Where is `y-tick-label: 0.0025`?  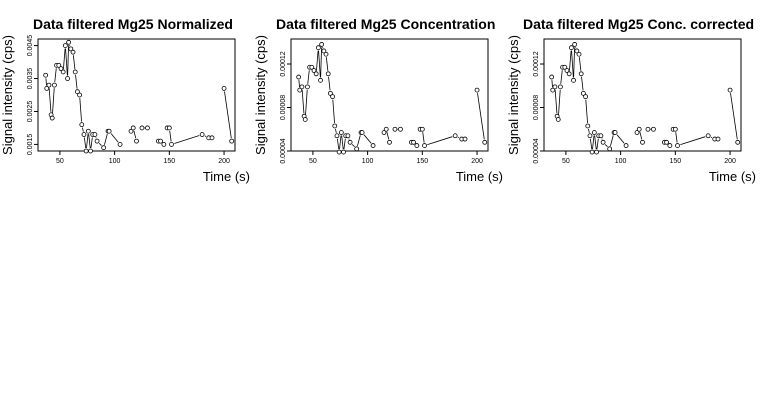
y-tick-label: 0.0025 is located at coordinates (30, 112).